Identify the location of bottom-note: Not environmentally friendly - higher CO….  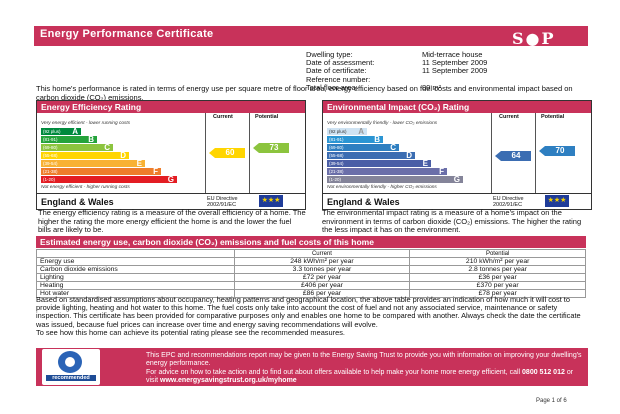
(382, 187).